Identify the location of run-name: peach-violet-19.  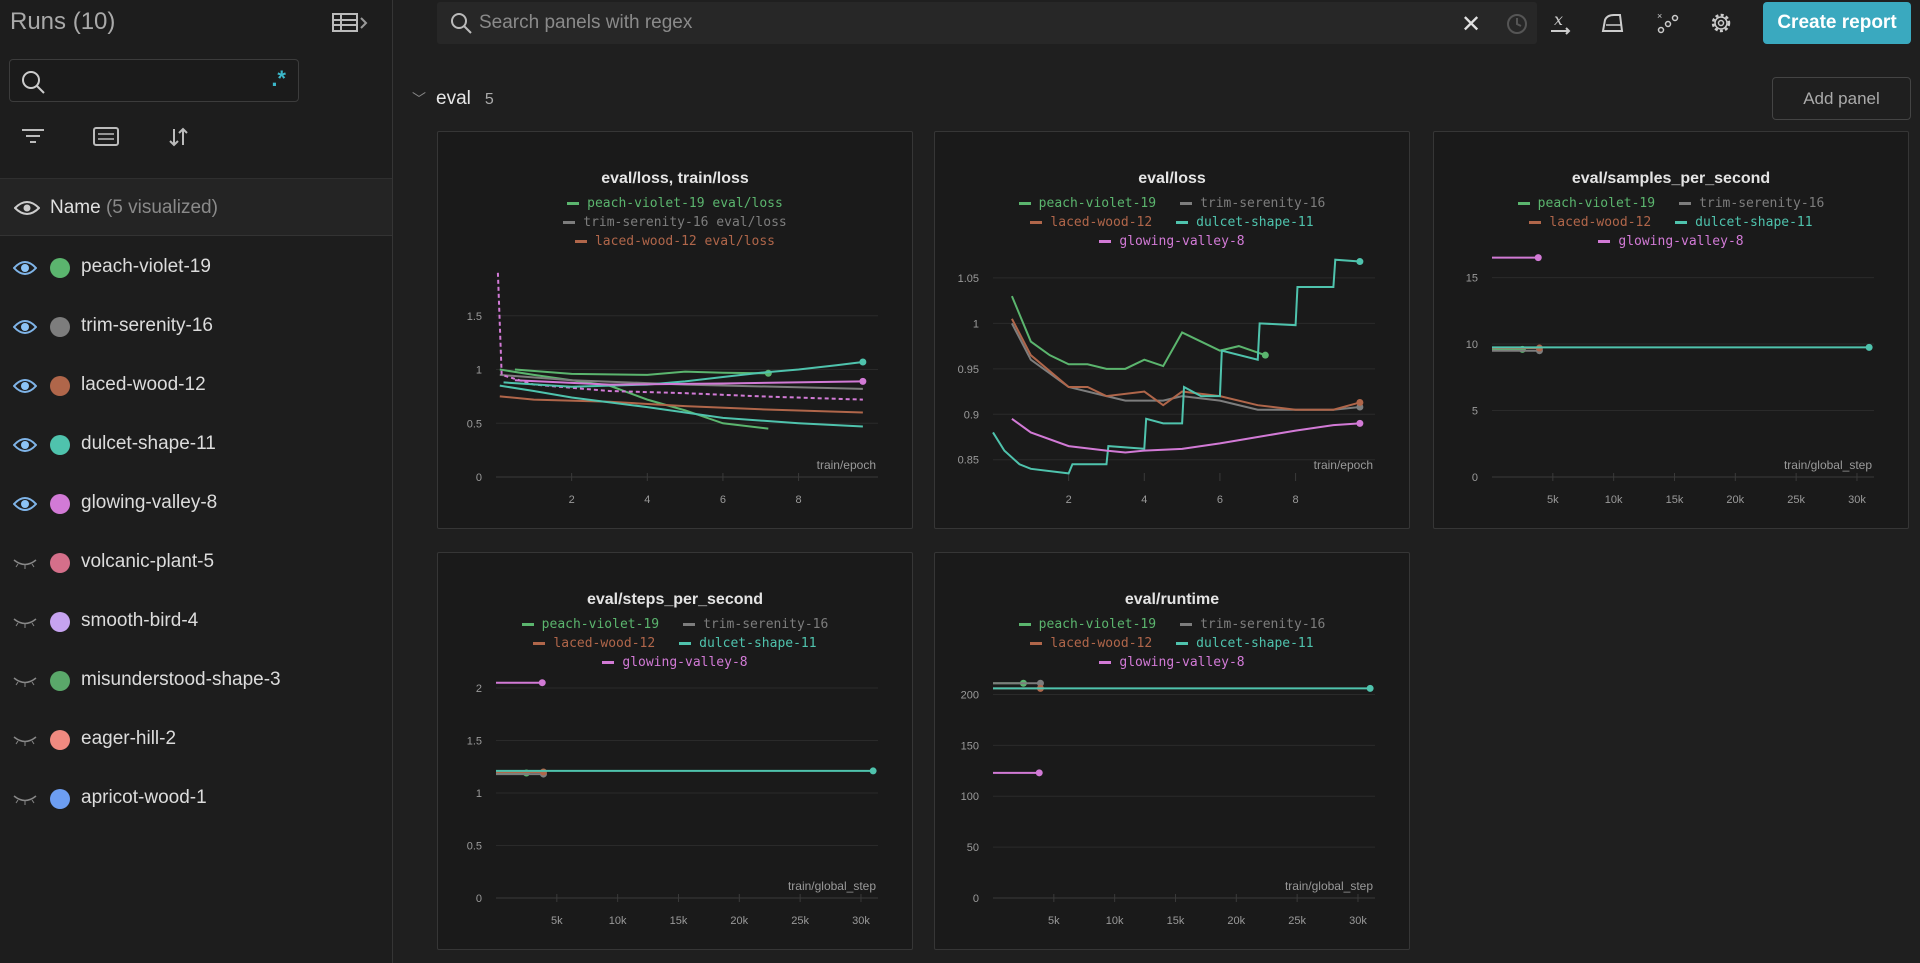
(146, 266).